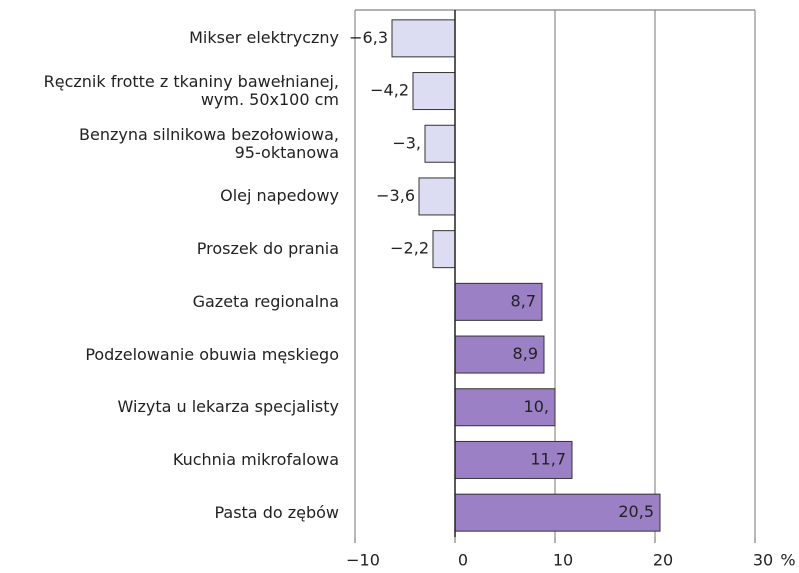  I want to click on category-label: Proszek do prania, so click(267, 249).